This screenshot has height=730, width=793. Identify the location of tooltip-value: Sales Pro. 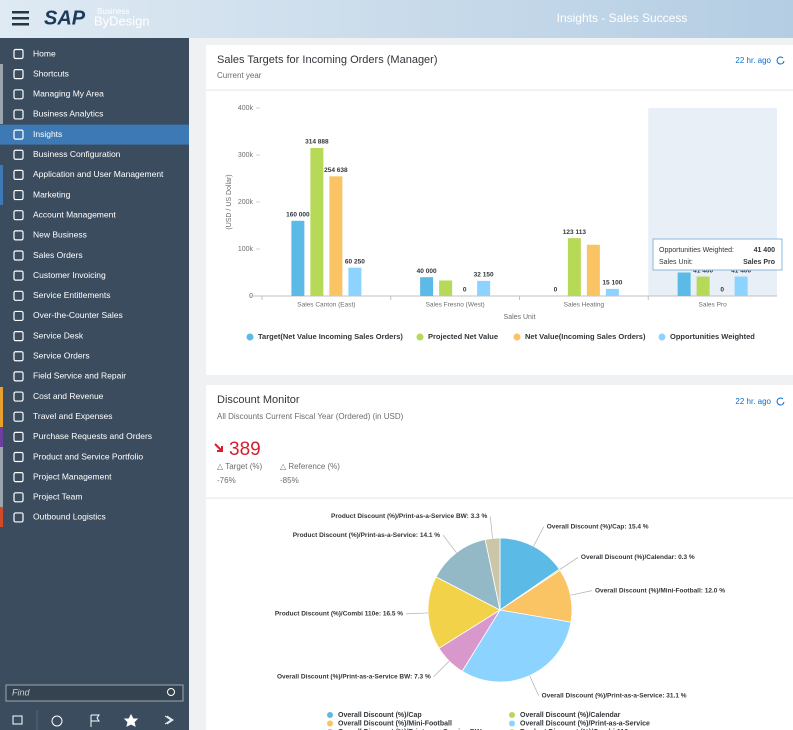
(759, 262).